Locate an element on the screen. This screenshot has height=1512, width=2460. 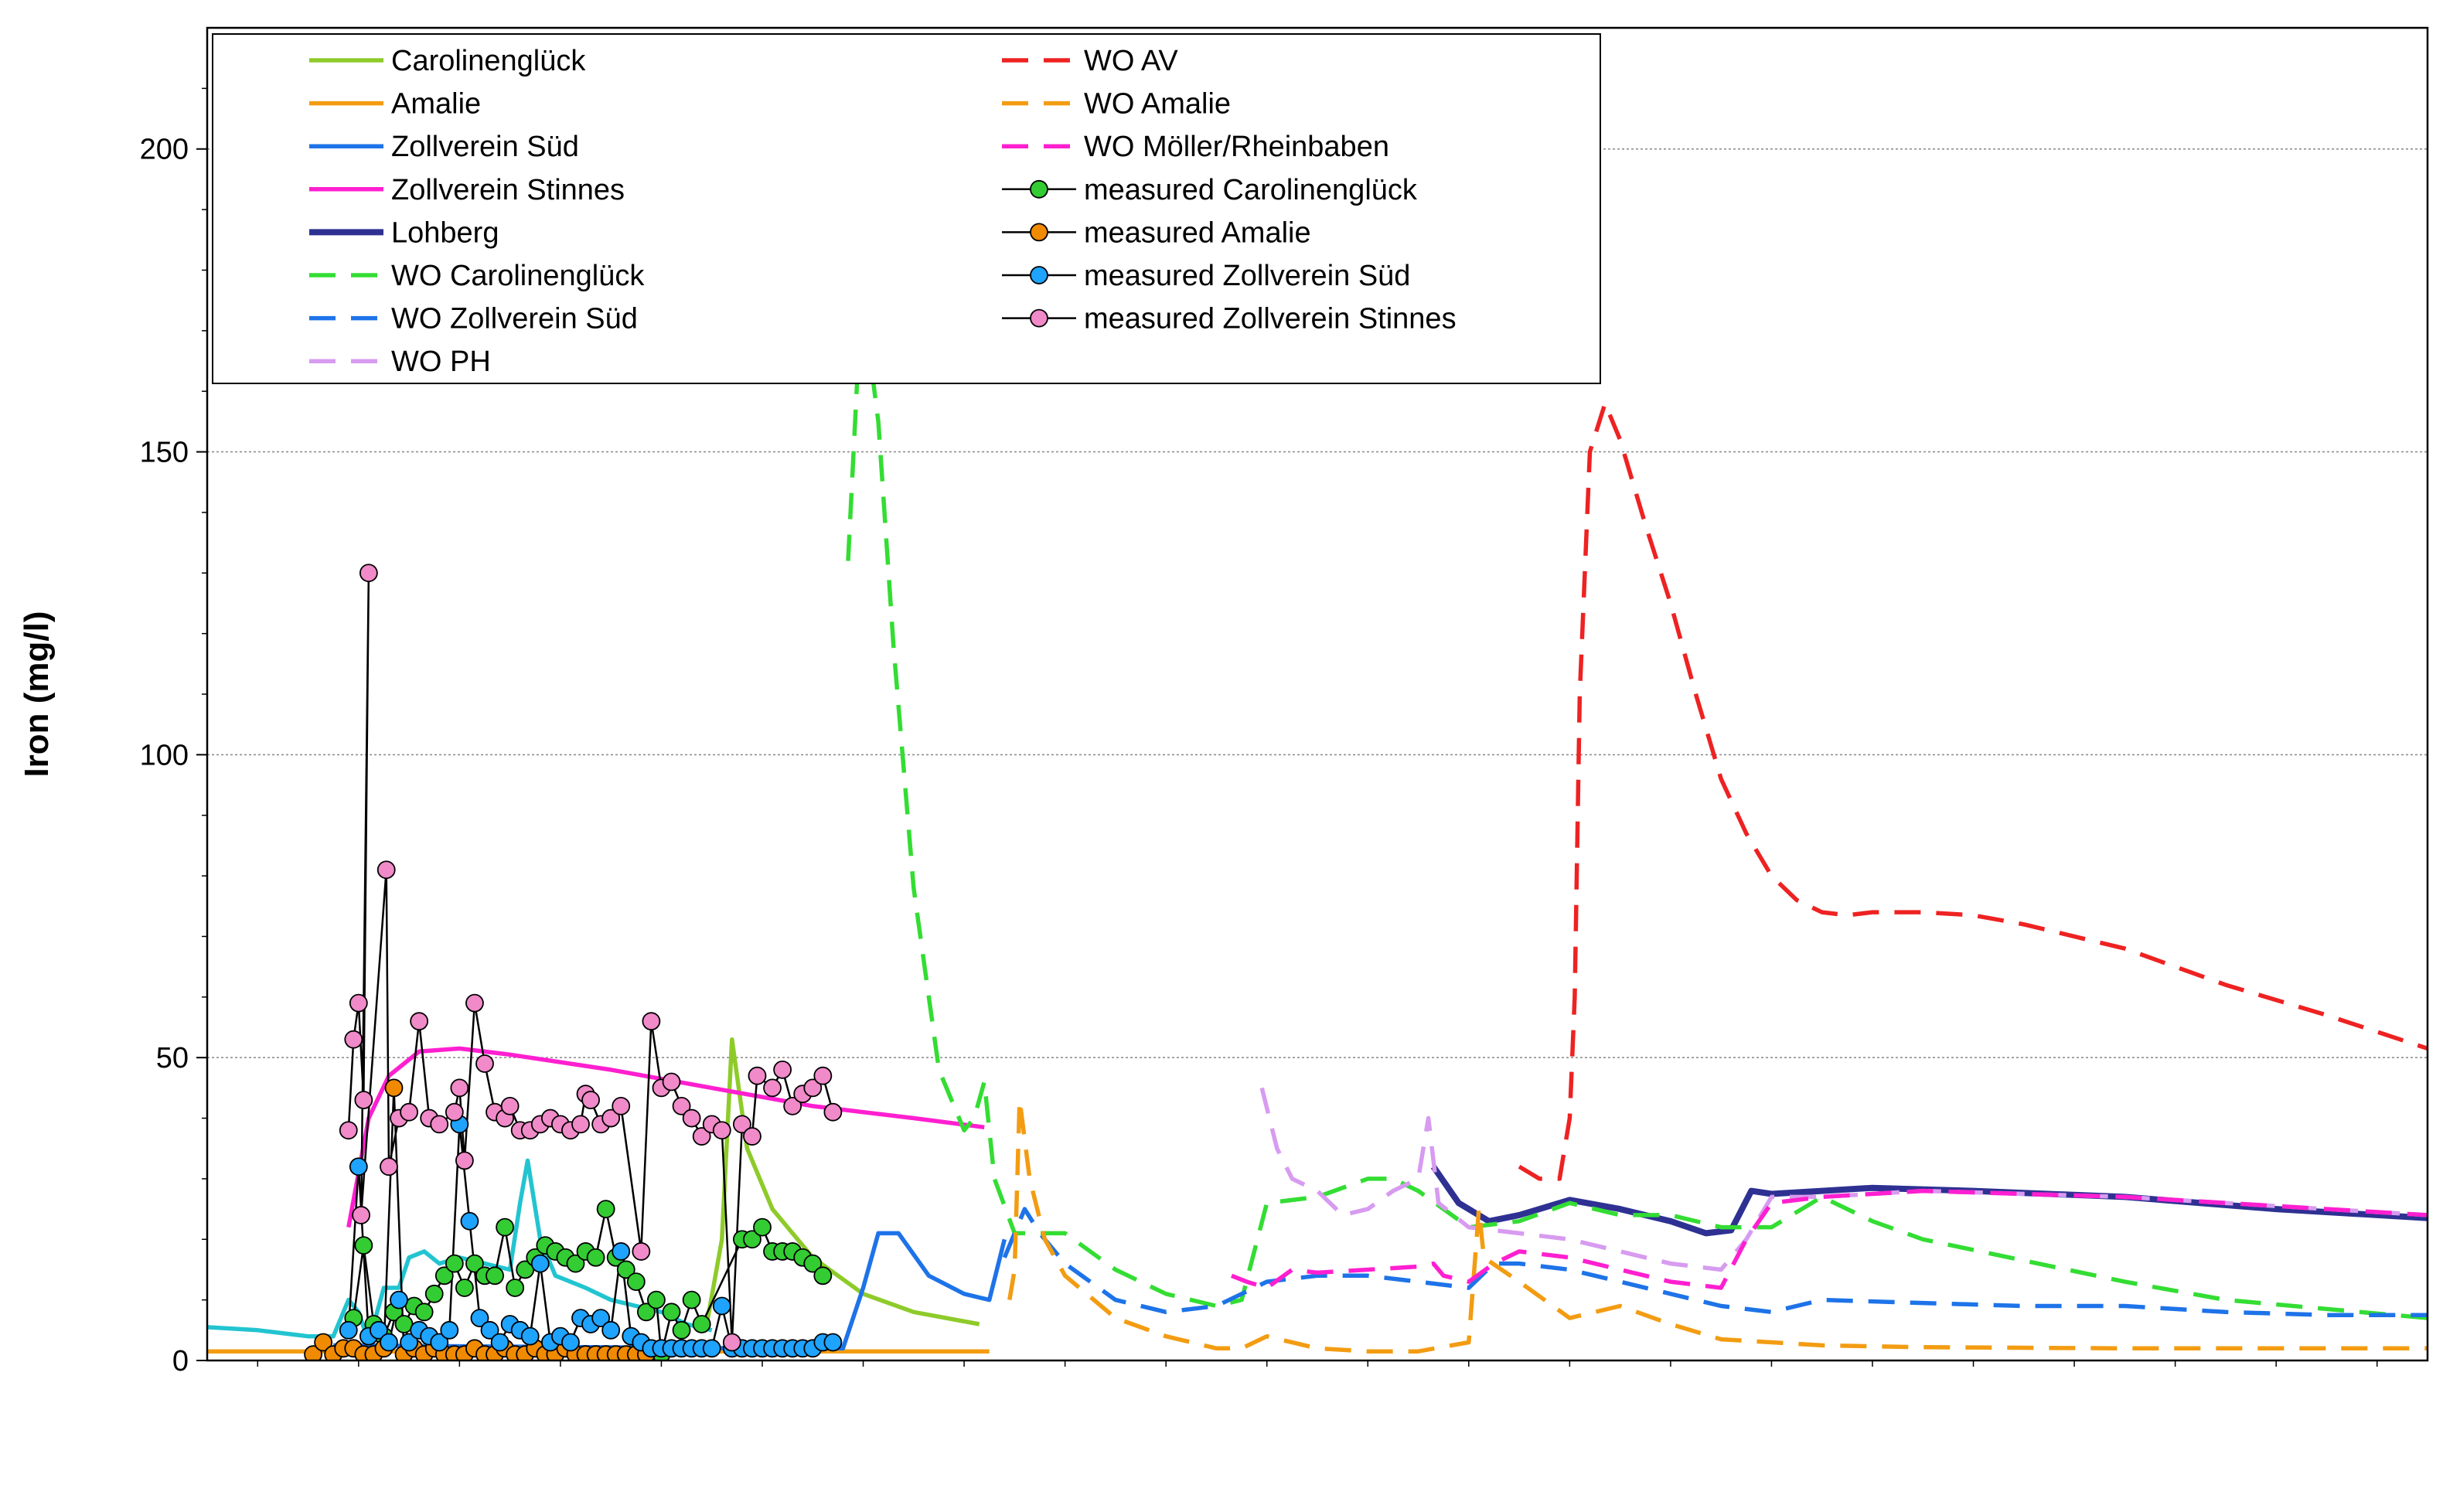
legend-label: measured Carolinenglück is located at coordinates (1251, 190).